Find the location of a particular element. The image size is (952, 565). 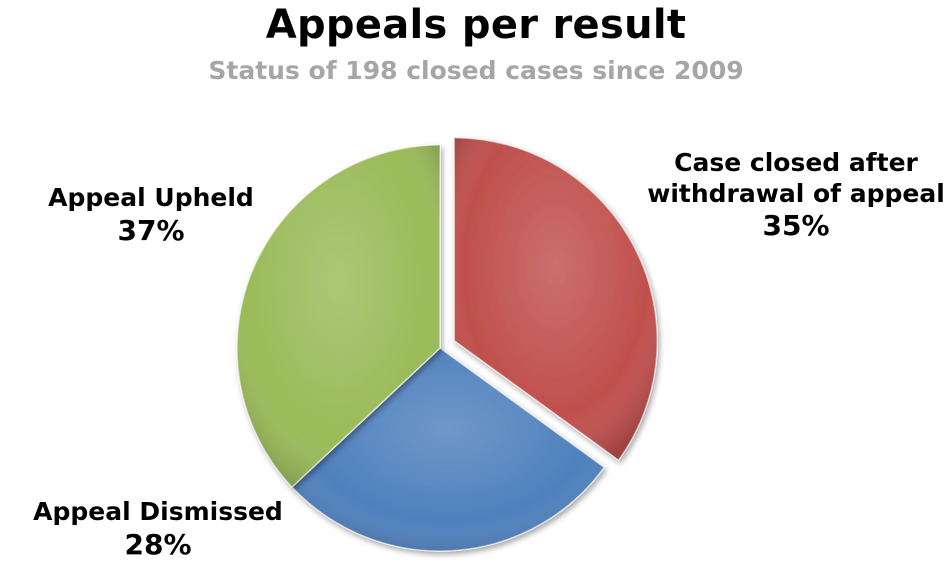

chart-title: Appeals per result is located at coordinates (476, 25).